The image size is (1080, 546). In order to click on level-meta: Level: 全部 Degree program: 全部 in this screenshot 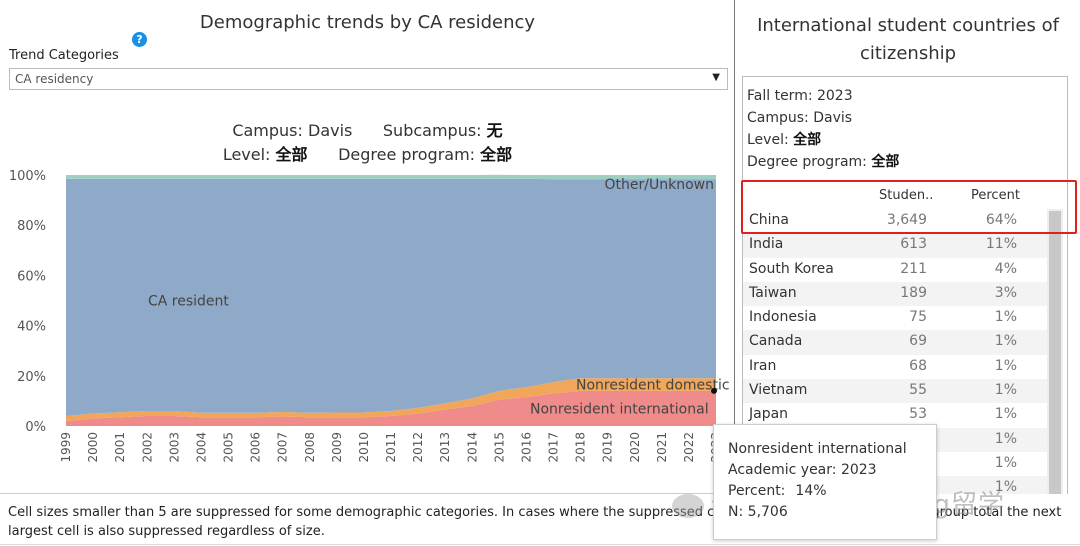, I will do `click(367, 153)`.